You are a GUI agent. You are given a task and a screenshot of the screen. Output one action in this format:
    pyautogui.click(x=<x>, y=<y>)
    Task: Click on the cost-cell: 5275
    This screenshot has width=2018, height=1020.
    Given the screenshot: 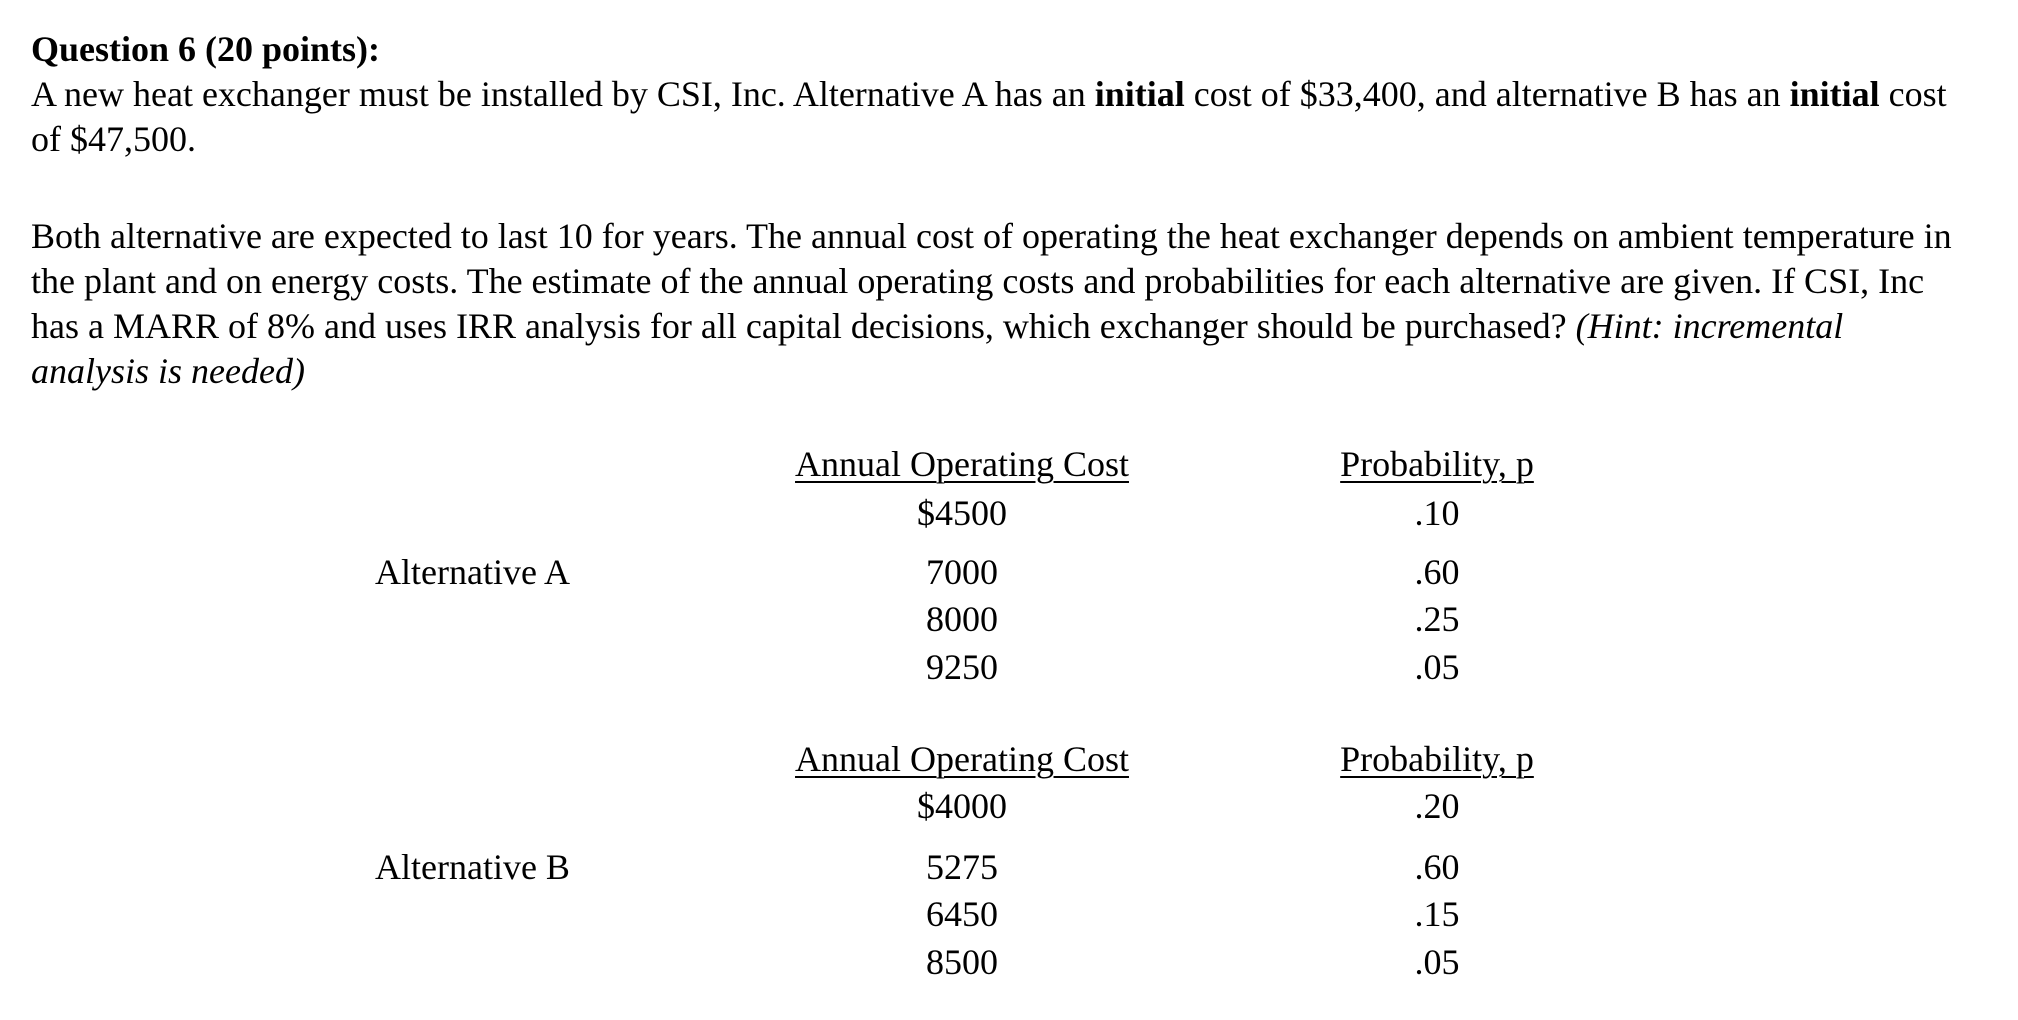 What is the action you would take?
    pyautogui.click(x=962, y=867)
    